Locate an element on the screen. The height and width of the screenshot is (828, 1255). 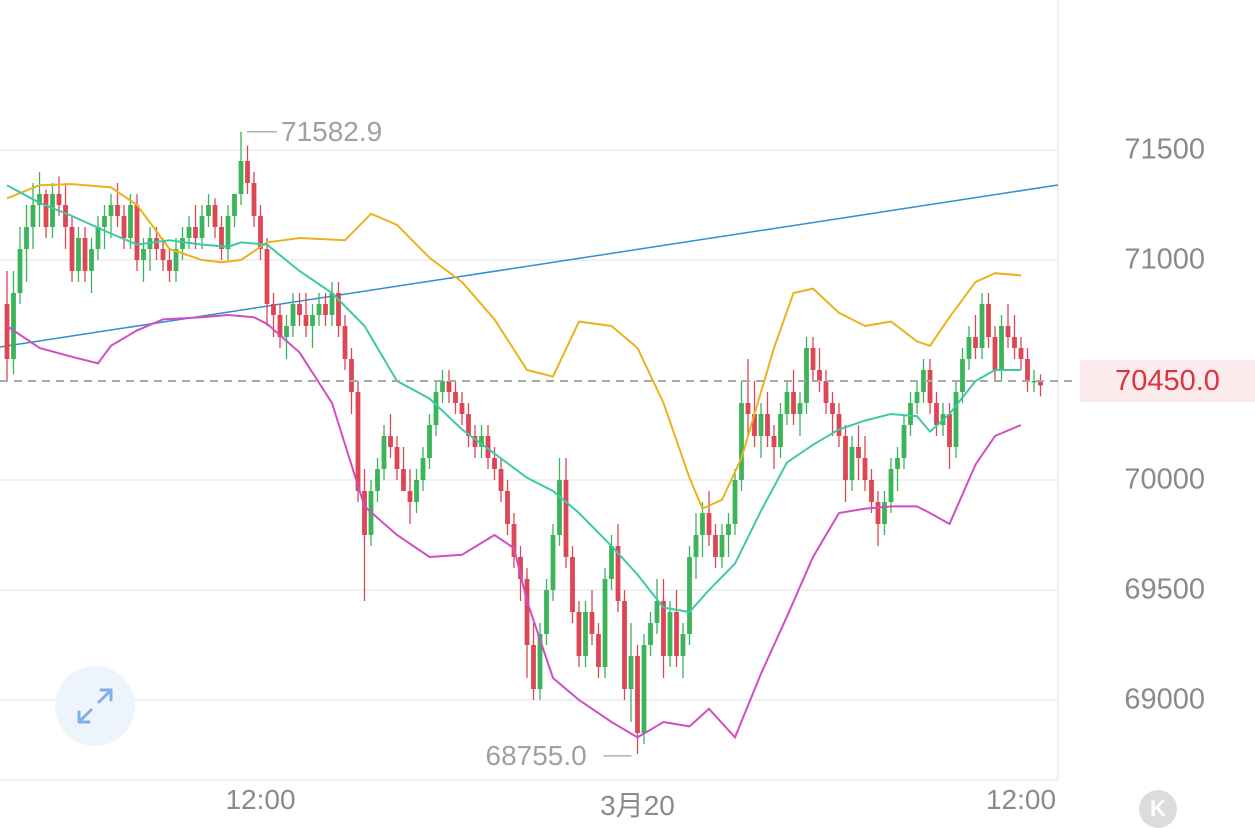
kline-settings-button: K is located at coordinates (1158, 809).